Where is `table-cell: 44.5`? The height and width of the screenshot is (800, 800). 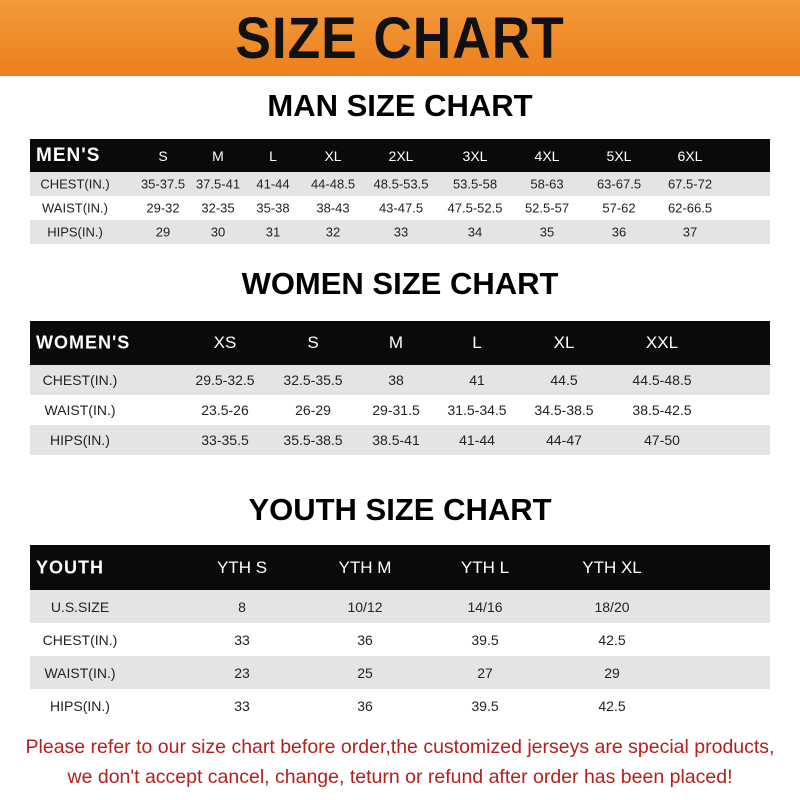
table-cell: 44.5 is located at coordinates (564, 380).